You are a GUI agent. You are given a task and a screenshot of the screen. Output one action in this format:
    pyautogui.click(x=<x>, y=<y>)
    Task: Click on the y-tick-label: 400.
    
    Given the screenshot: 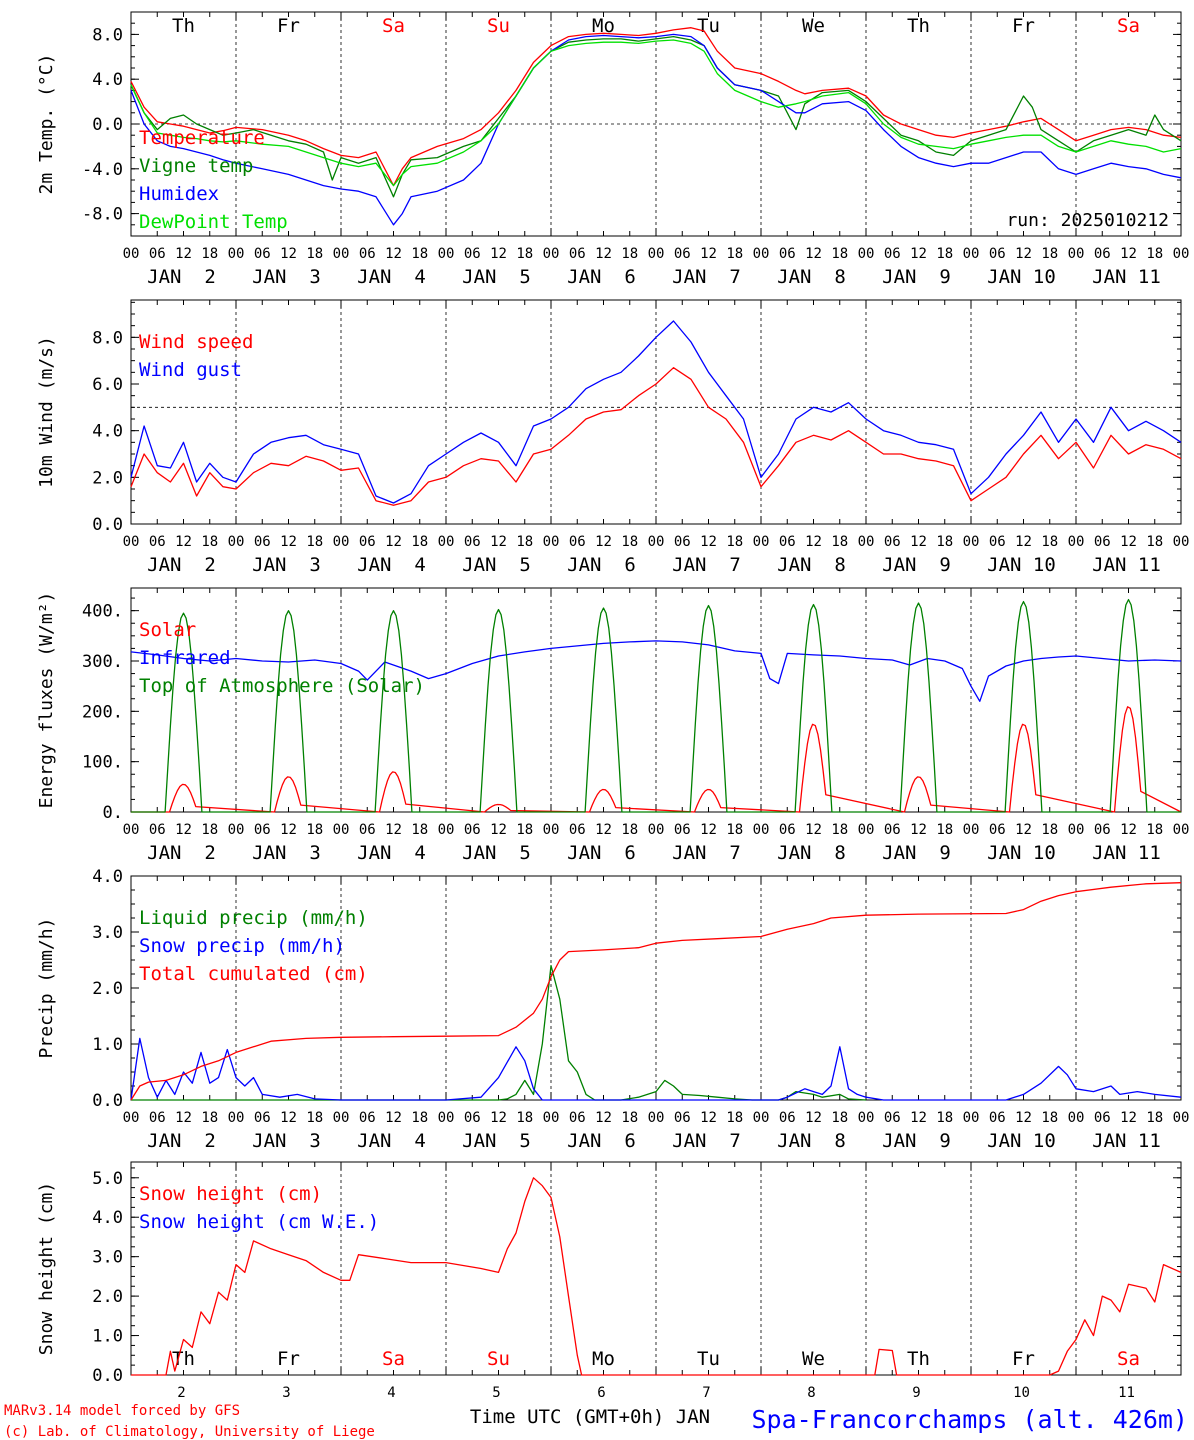 What is the action you would take?
    pyautogui.click(x=102, y=612)
    